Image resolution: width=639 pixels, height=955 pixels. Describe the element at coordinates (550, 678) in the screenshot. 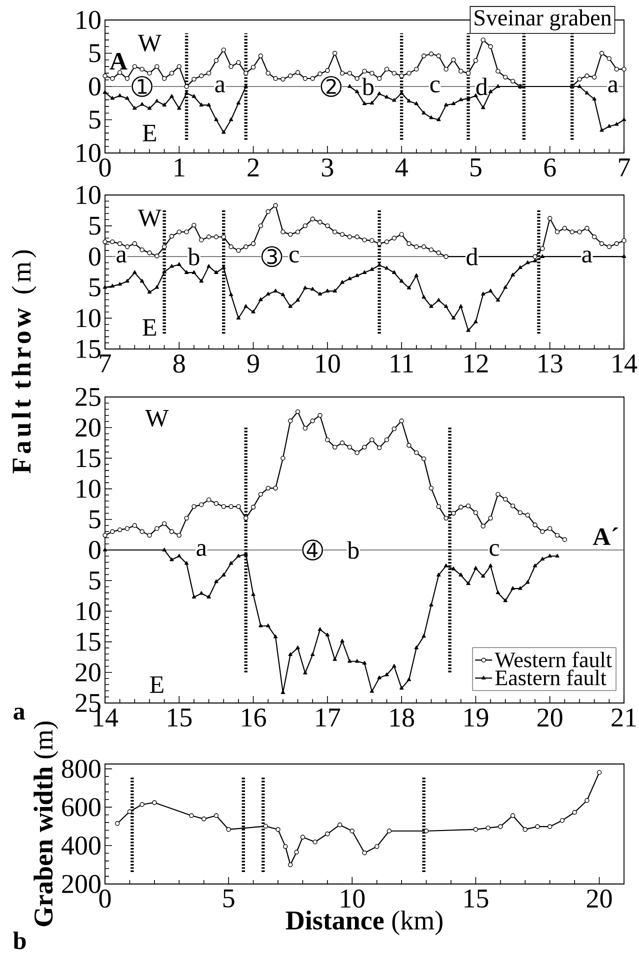

I see `legend-label: Eastern fault` at that location.